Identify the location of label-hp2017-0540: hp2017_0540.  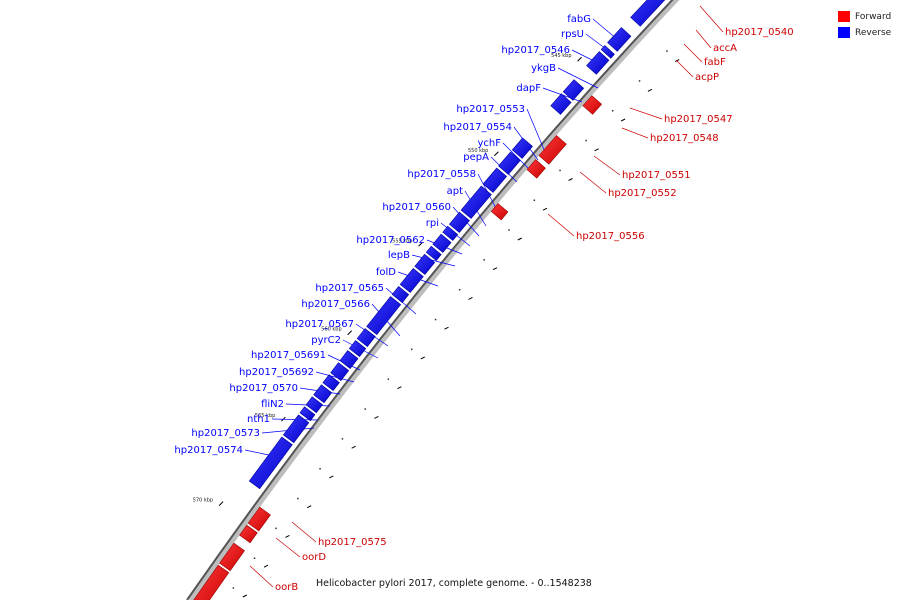
(759, 32).